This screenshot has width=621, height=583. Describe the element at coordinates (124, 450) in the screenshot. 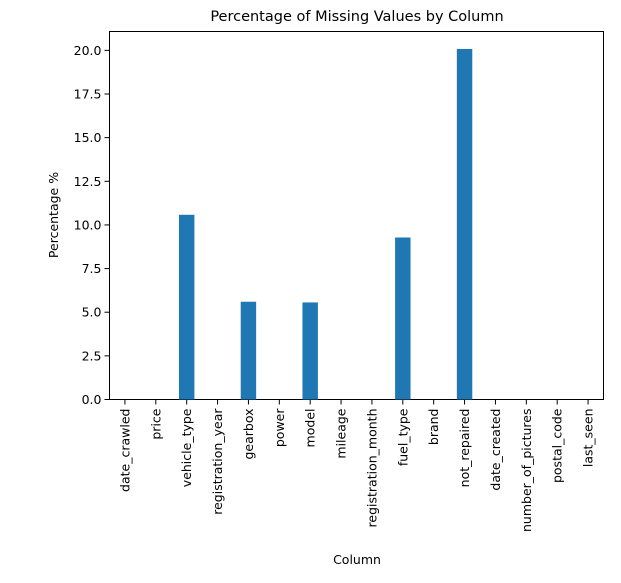

I see `x-tick-label: date_crawled` at that location.